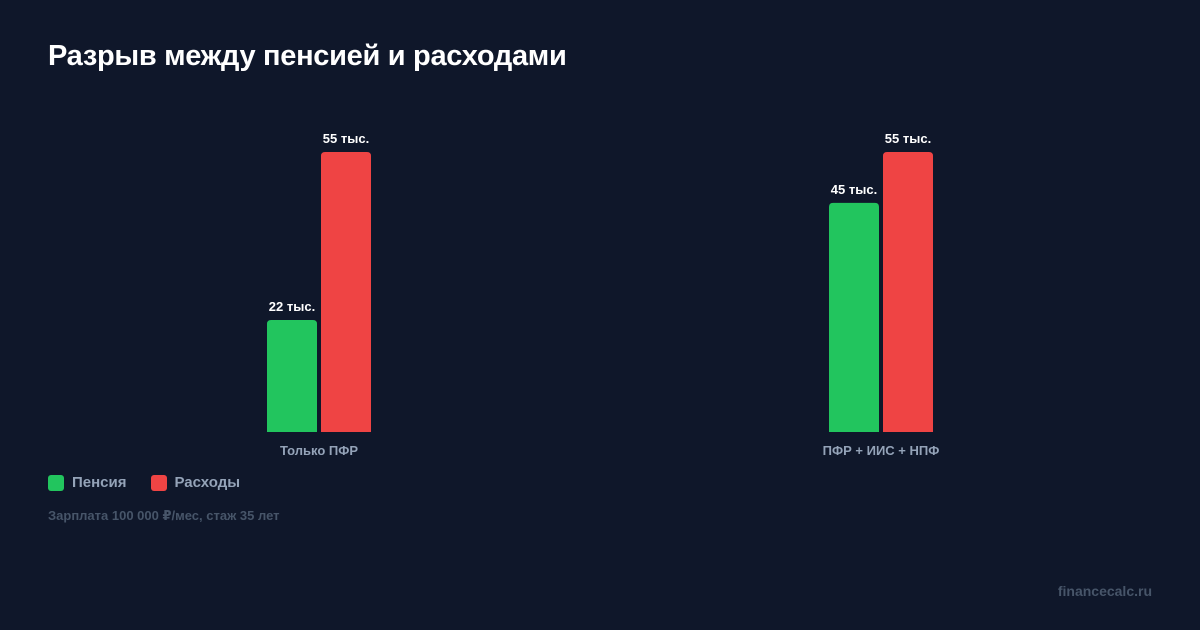 The image size is (1200, 630). Describe the element at coordinates (158, 482) in the screenshot. I see `legend-swatch-expenses` at that location.